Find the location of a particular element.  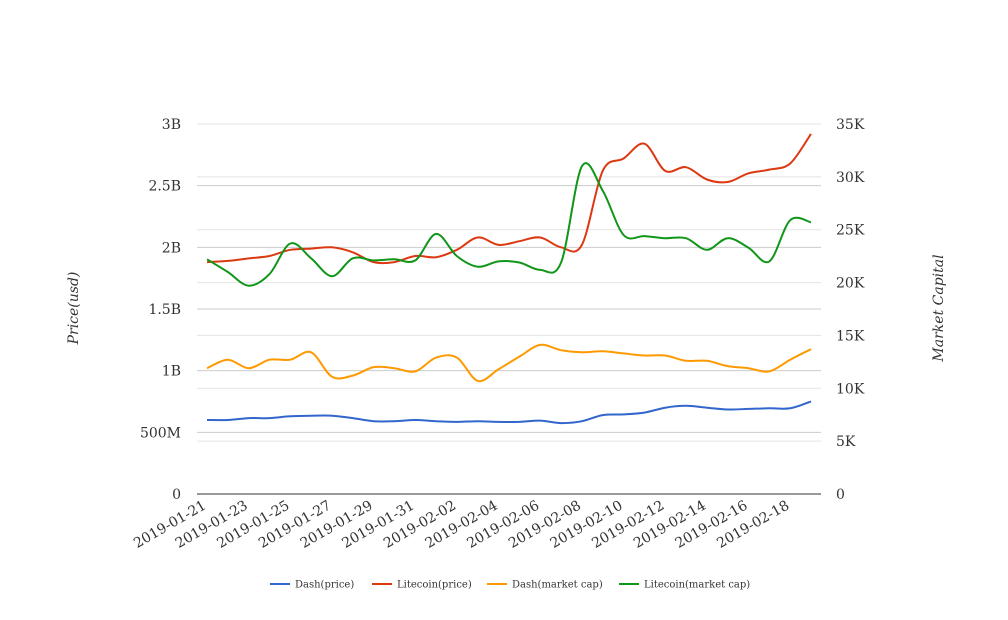

y-left-tick-label: 1B is located at coordinates (171, 372).